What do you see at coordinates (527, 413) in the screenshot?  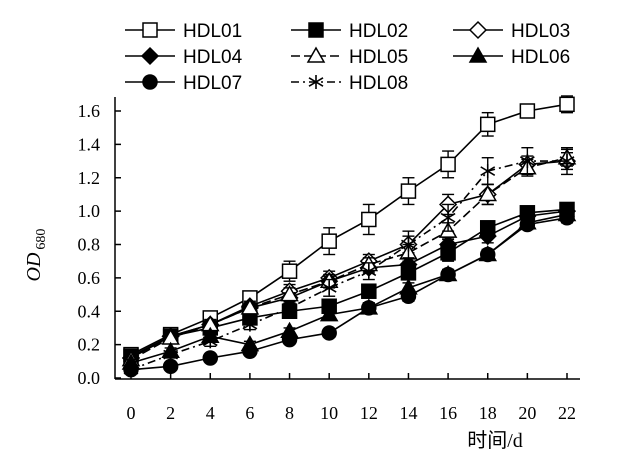 I see `x-tick-label: 20` at bounding box center [527, 413].